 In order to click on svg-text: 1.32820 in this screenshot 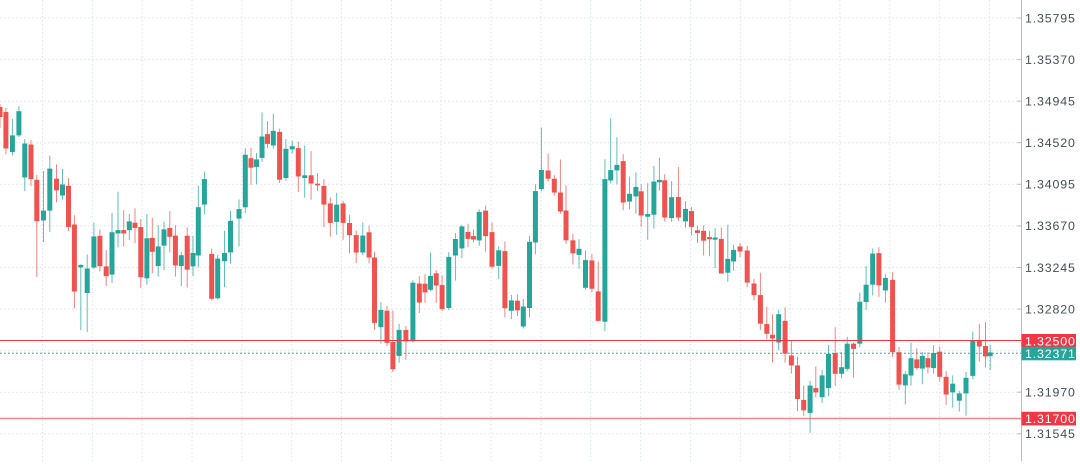, I will do `click(1050, 309)`.